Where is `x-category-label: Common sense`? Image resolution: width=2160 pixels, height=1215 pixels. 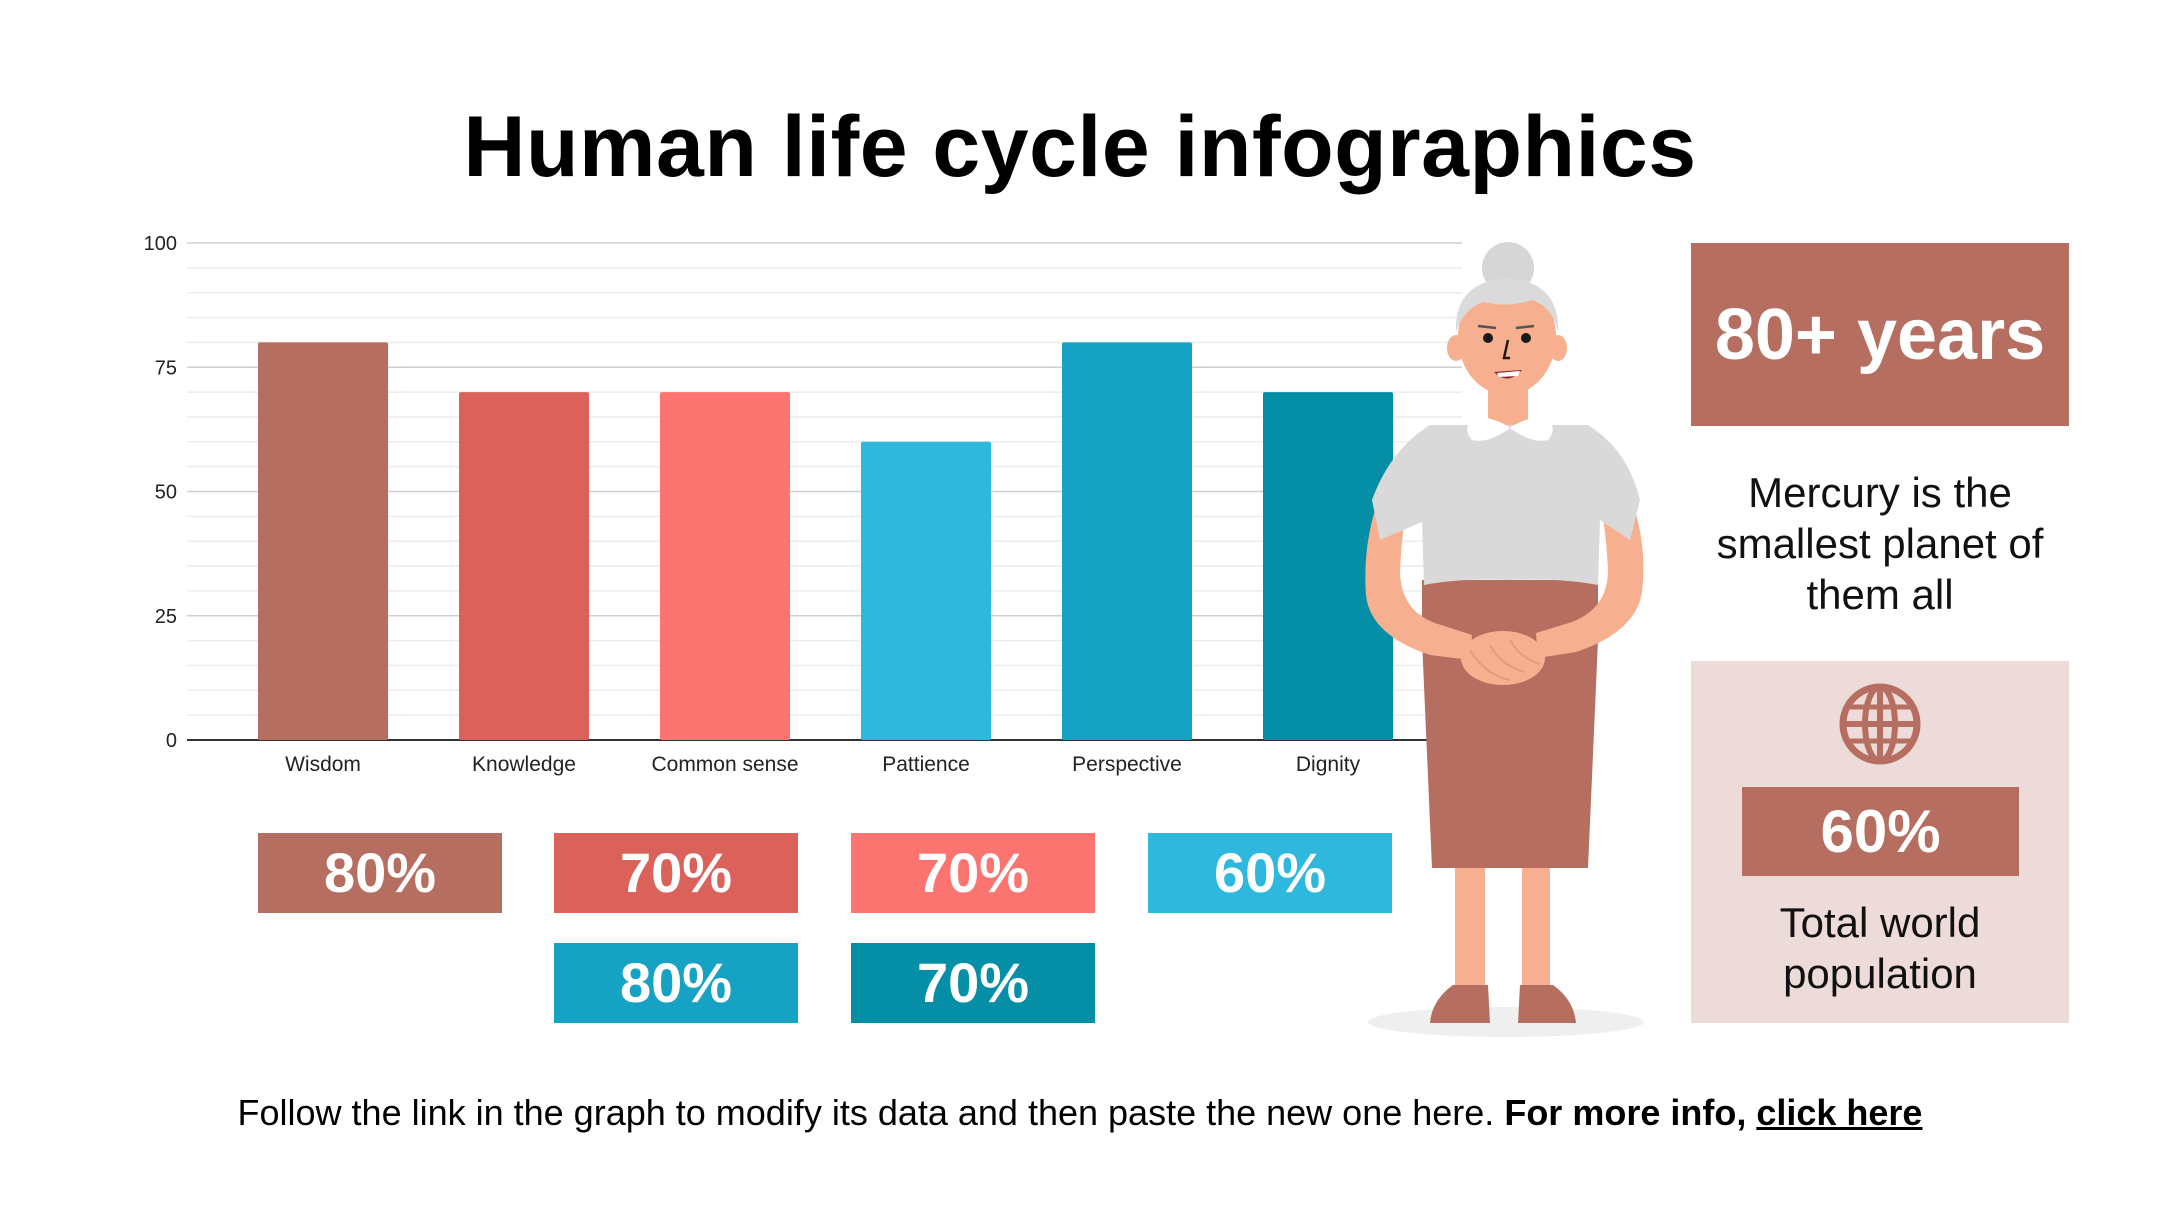 x-category-label: Common sense is located at coordinates (724, 764).